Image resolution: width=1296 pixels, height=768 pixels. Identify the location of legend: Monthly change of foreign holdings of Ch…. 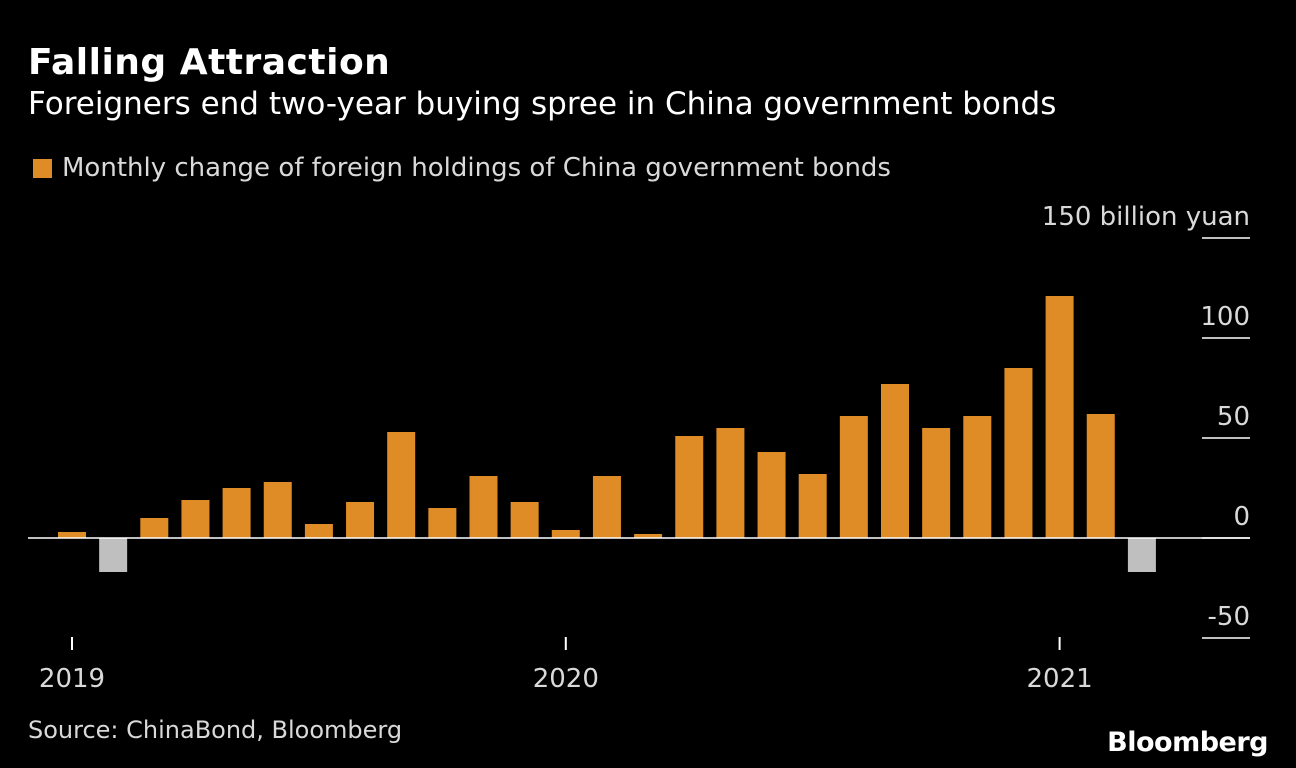
(462, 168).